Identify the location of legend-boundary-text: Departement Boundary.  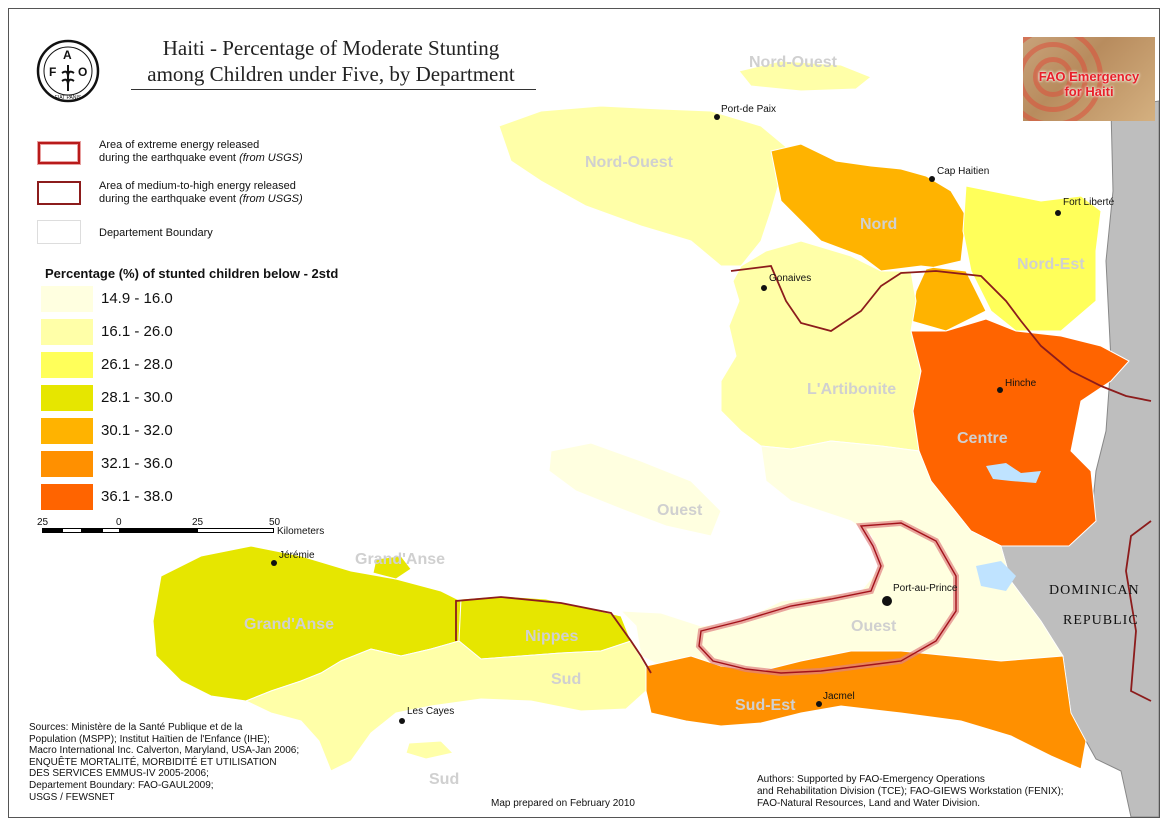
(156, 233).